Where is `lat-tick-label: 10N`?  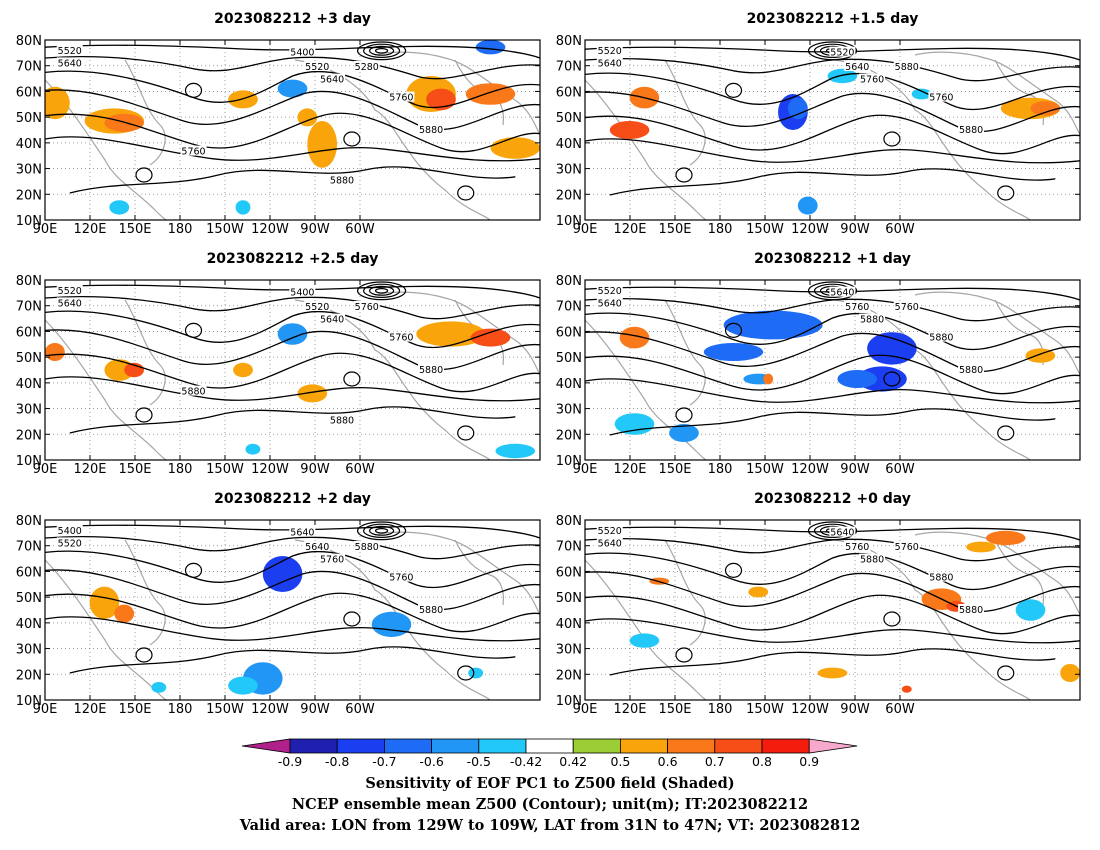
lat-tick-label: 10N is located at coordinates (569, 221).